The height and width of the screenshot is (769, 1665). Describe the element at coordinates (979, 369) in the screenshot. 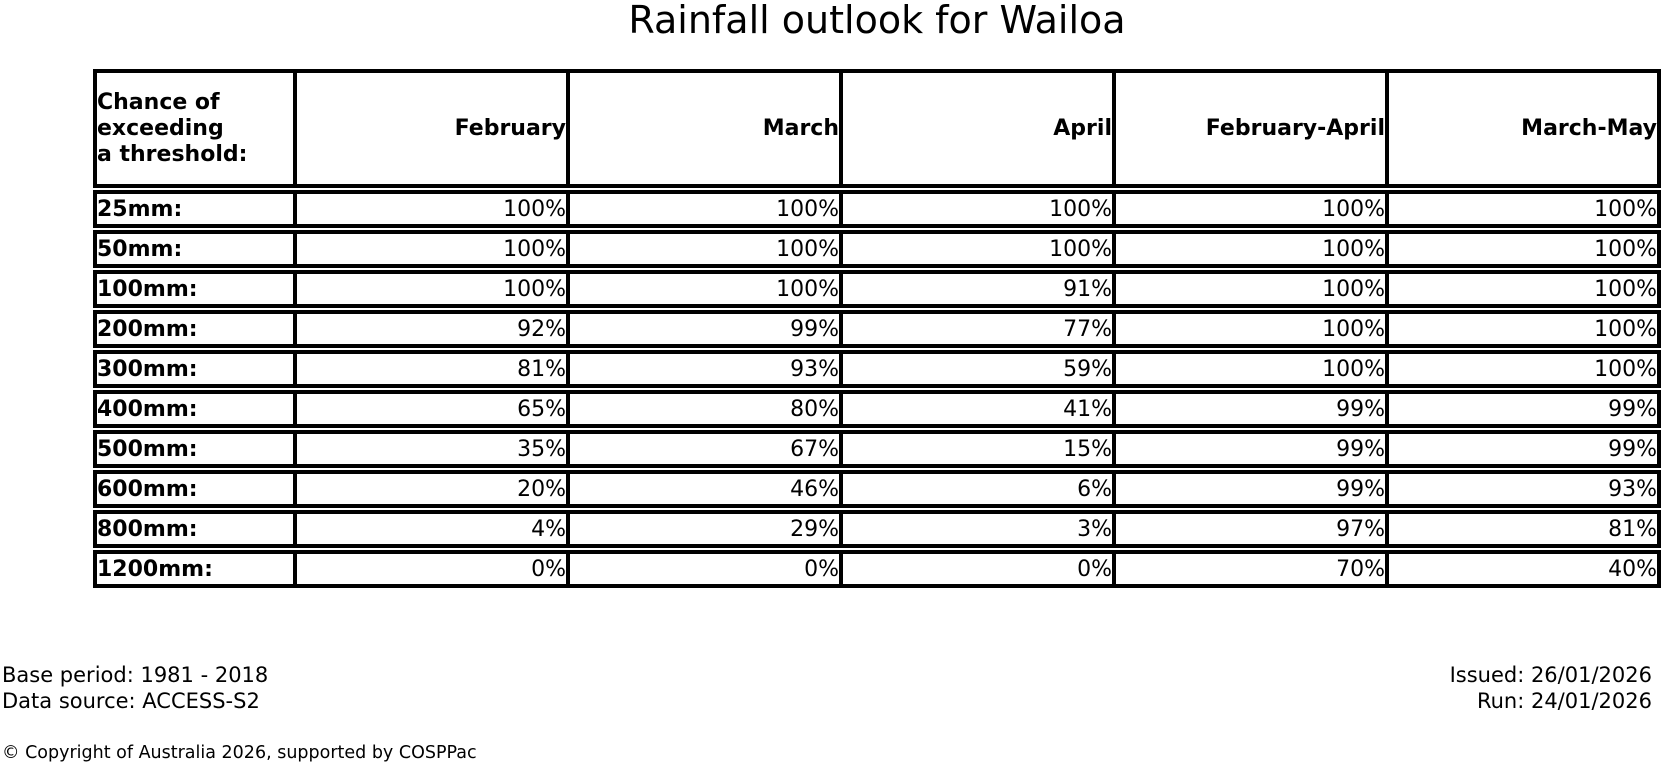

I see `cell-value: 59%` at that location.